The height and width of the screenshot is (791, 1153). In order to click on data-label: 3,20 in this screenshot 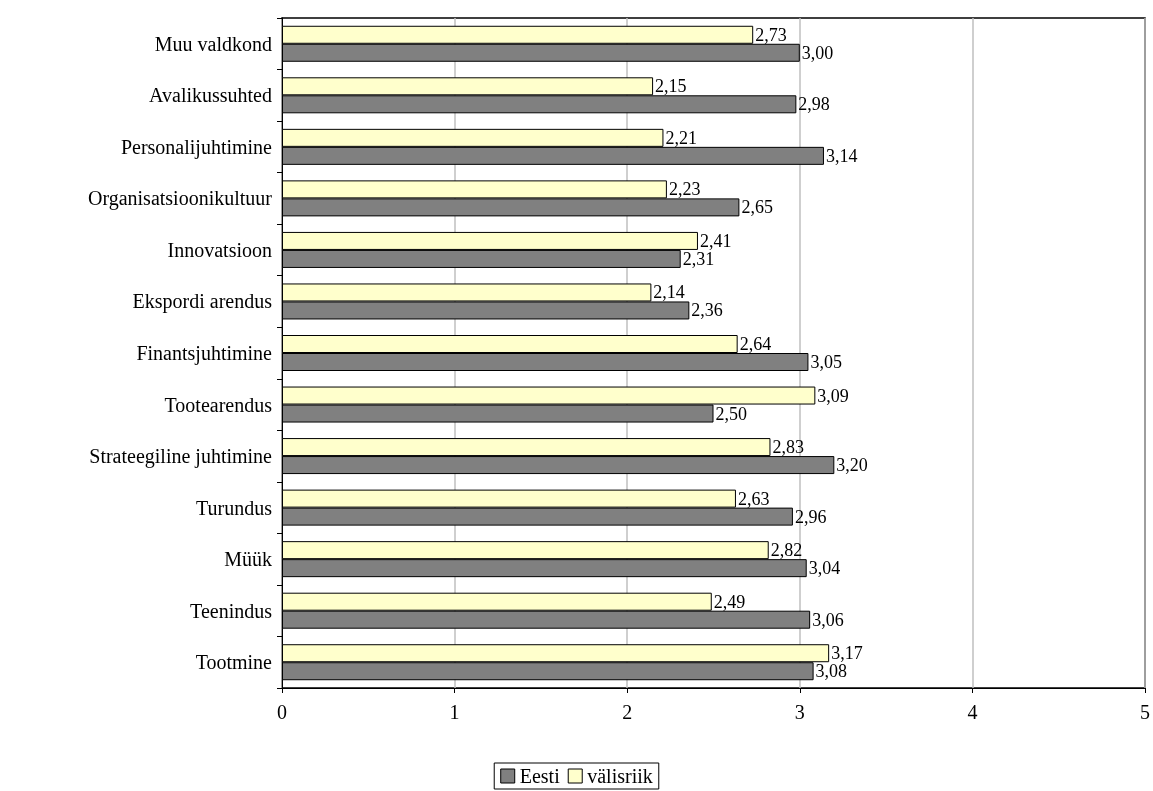, I will do `click(852, 465)`.